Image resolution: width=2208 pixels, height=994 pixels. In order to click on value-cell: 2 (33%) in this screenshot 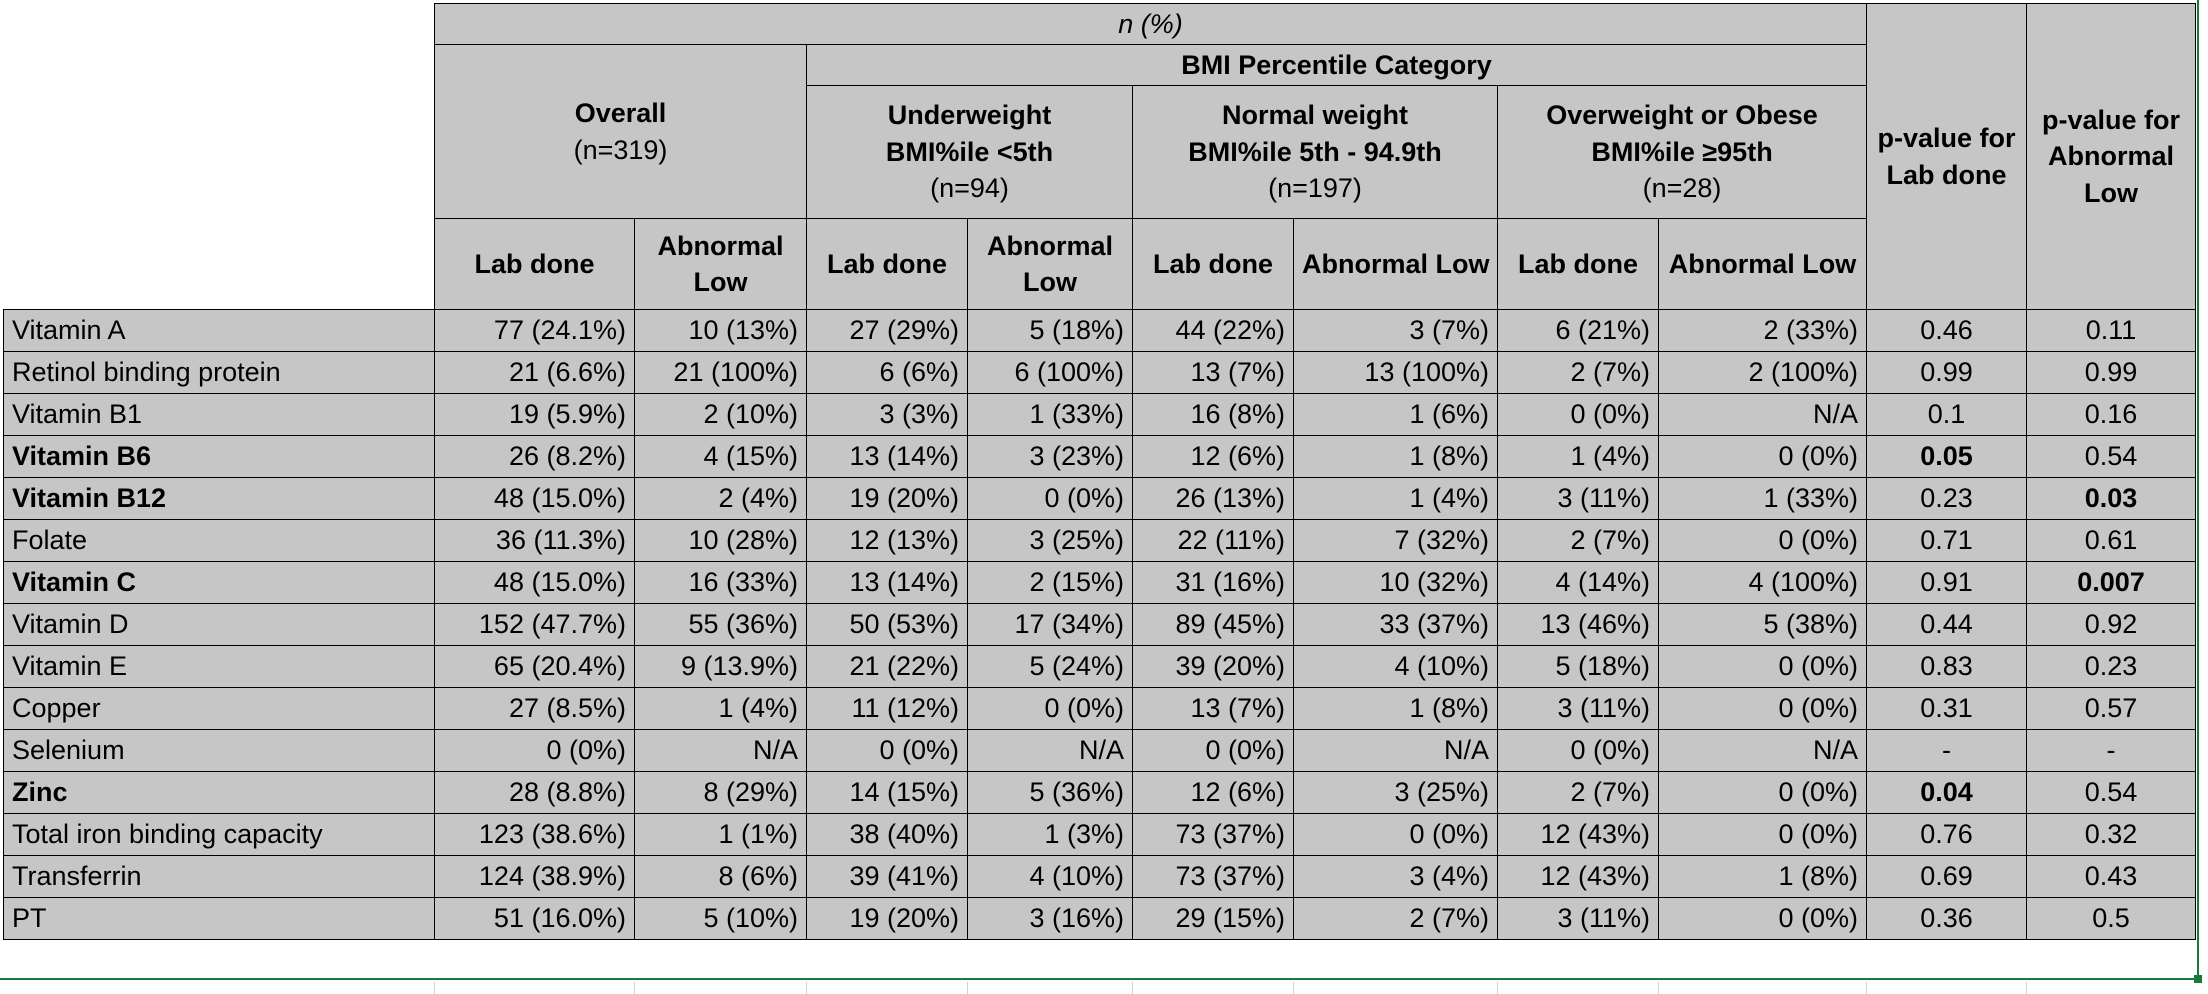, I will do `click(1762, 330)`.